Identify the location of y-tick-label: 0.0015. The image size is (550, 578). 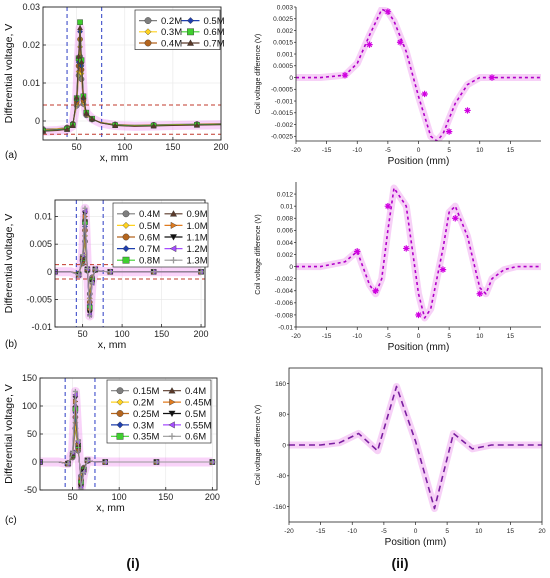
(283, 43).